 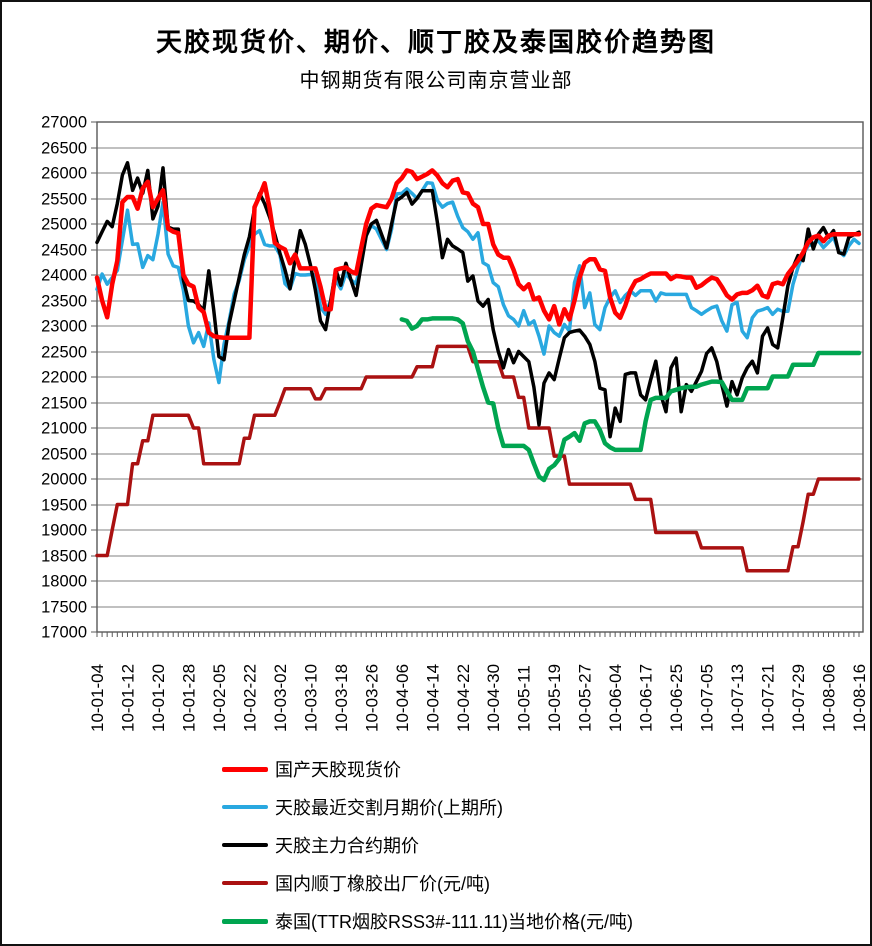 I want to click on x-tick-label: 10-04-06, so click(x=402, y=698).